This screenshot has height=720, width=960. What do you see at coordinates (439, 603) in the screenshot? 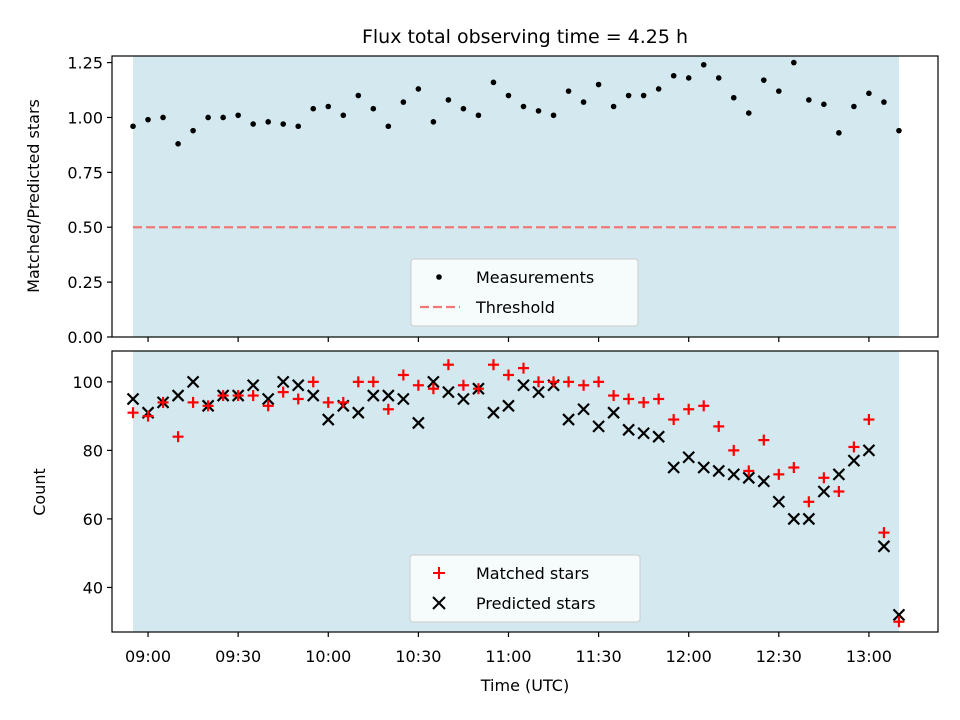
I see `legend-marker-predicted` at bounding box center [439, 603].